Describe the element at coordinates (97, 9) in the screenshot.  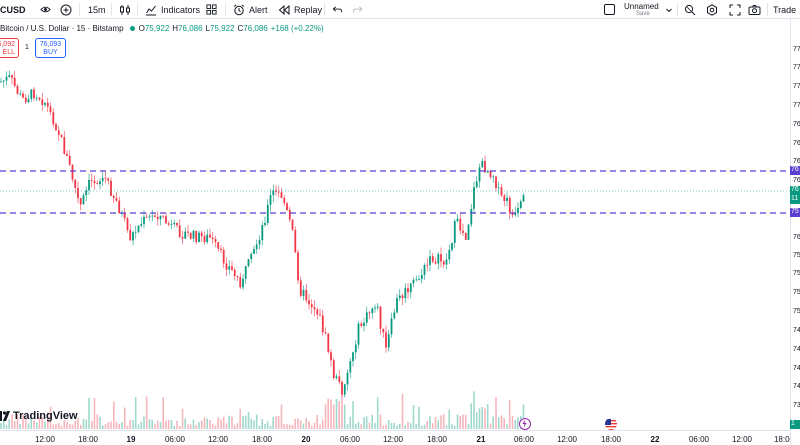
I see `interval-button: 15m` at that location.